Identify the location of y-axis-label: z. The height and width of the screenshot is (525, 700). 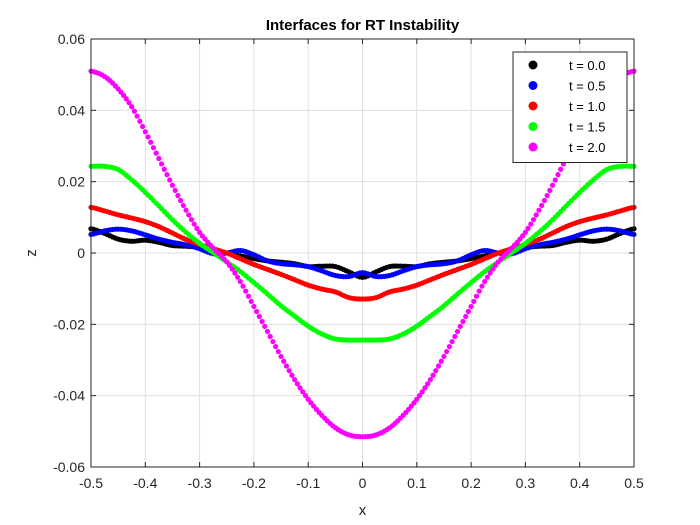
(31, 253).